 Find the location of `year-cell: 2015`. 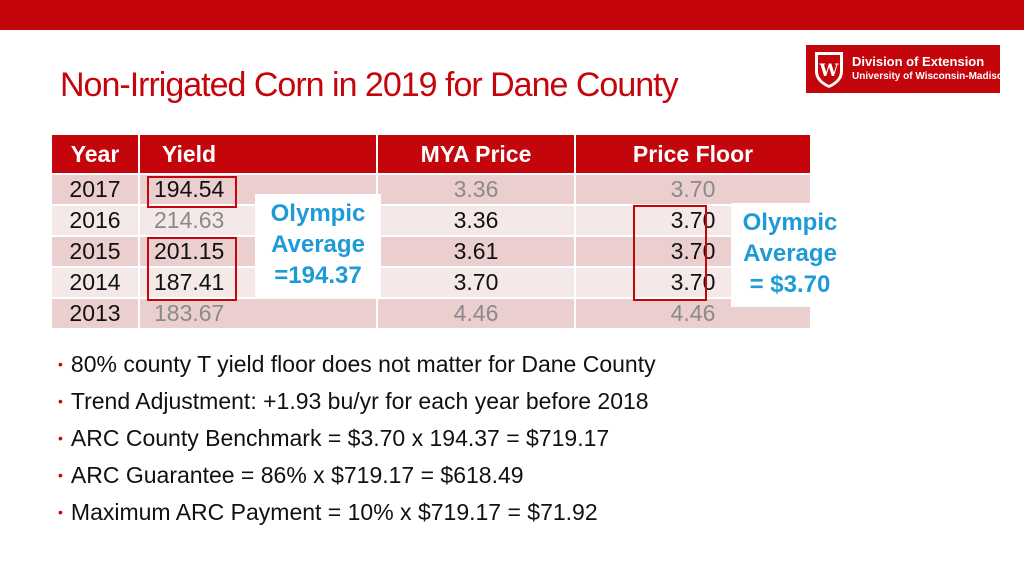

year-cell: 2015 is located at coordinates (96, 251).